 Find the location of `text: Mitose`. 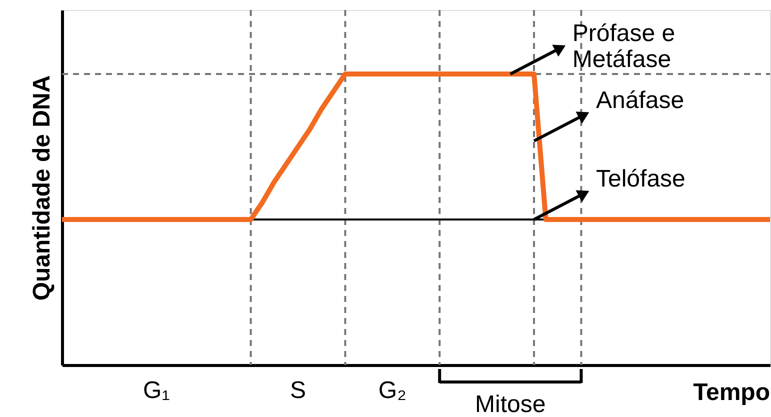

text: Mitose is located at coordinates (510, 404).